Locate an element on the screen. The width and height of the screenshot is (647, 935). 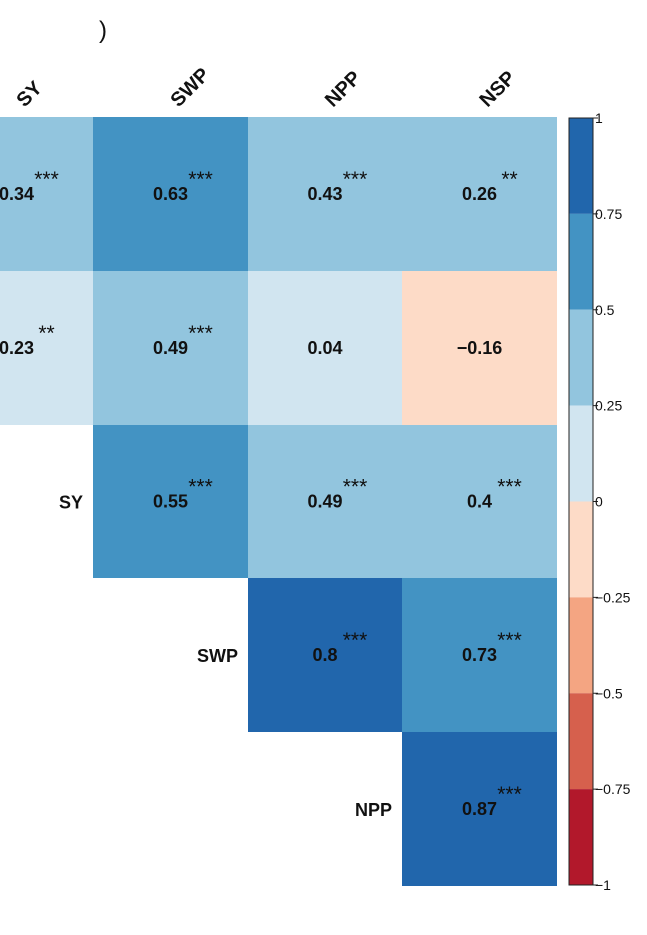
cell-value-label: 0.4 is located at coordinates (479, 502).